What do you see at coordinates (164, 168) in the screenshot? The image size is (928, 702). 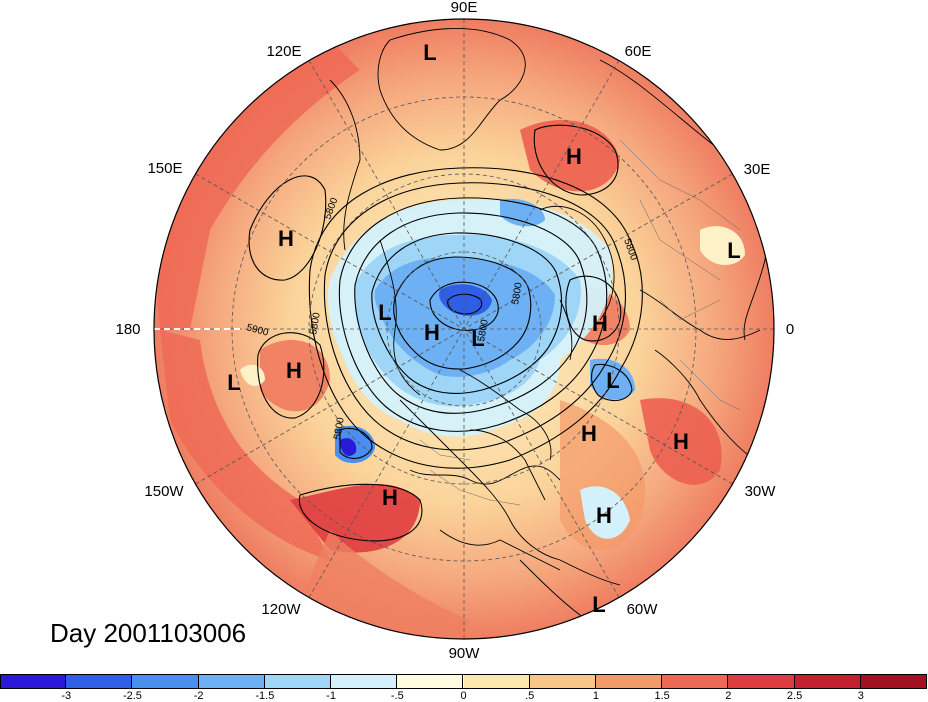 I see `lon-label-150e: 150E` at bounding box center [164, 168].